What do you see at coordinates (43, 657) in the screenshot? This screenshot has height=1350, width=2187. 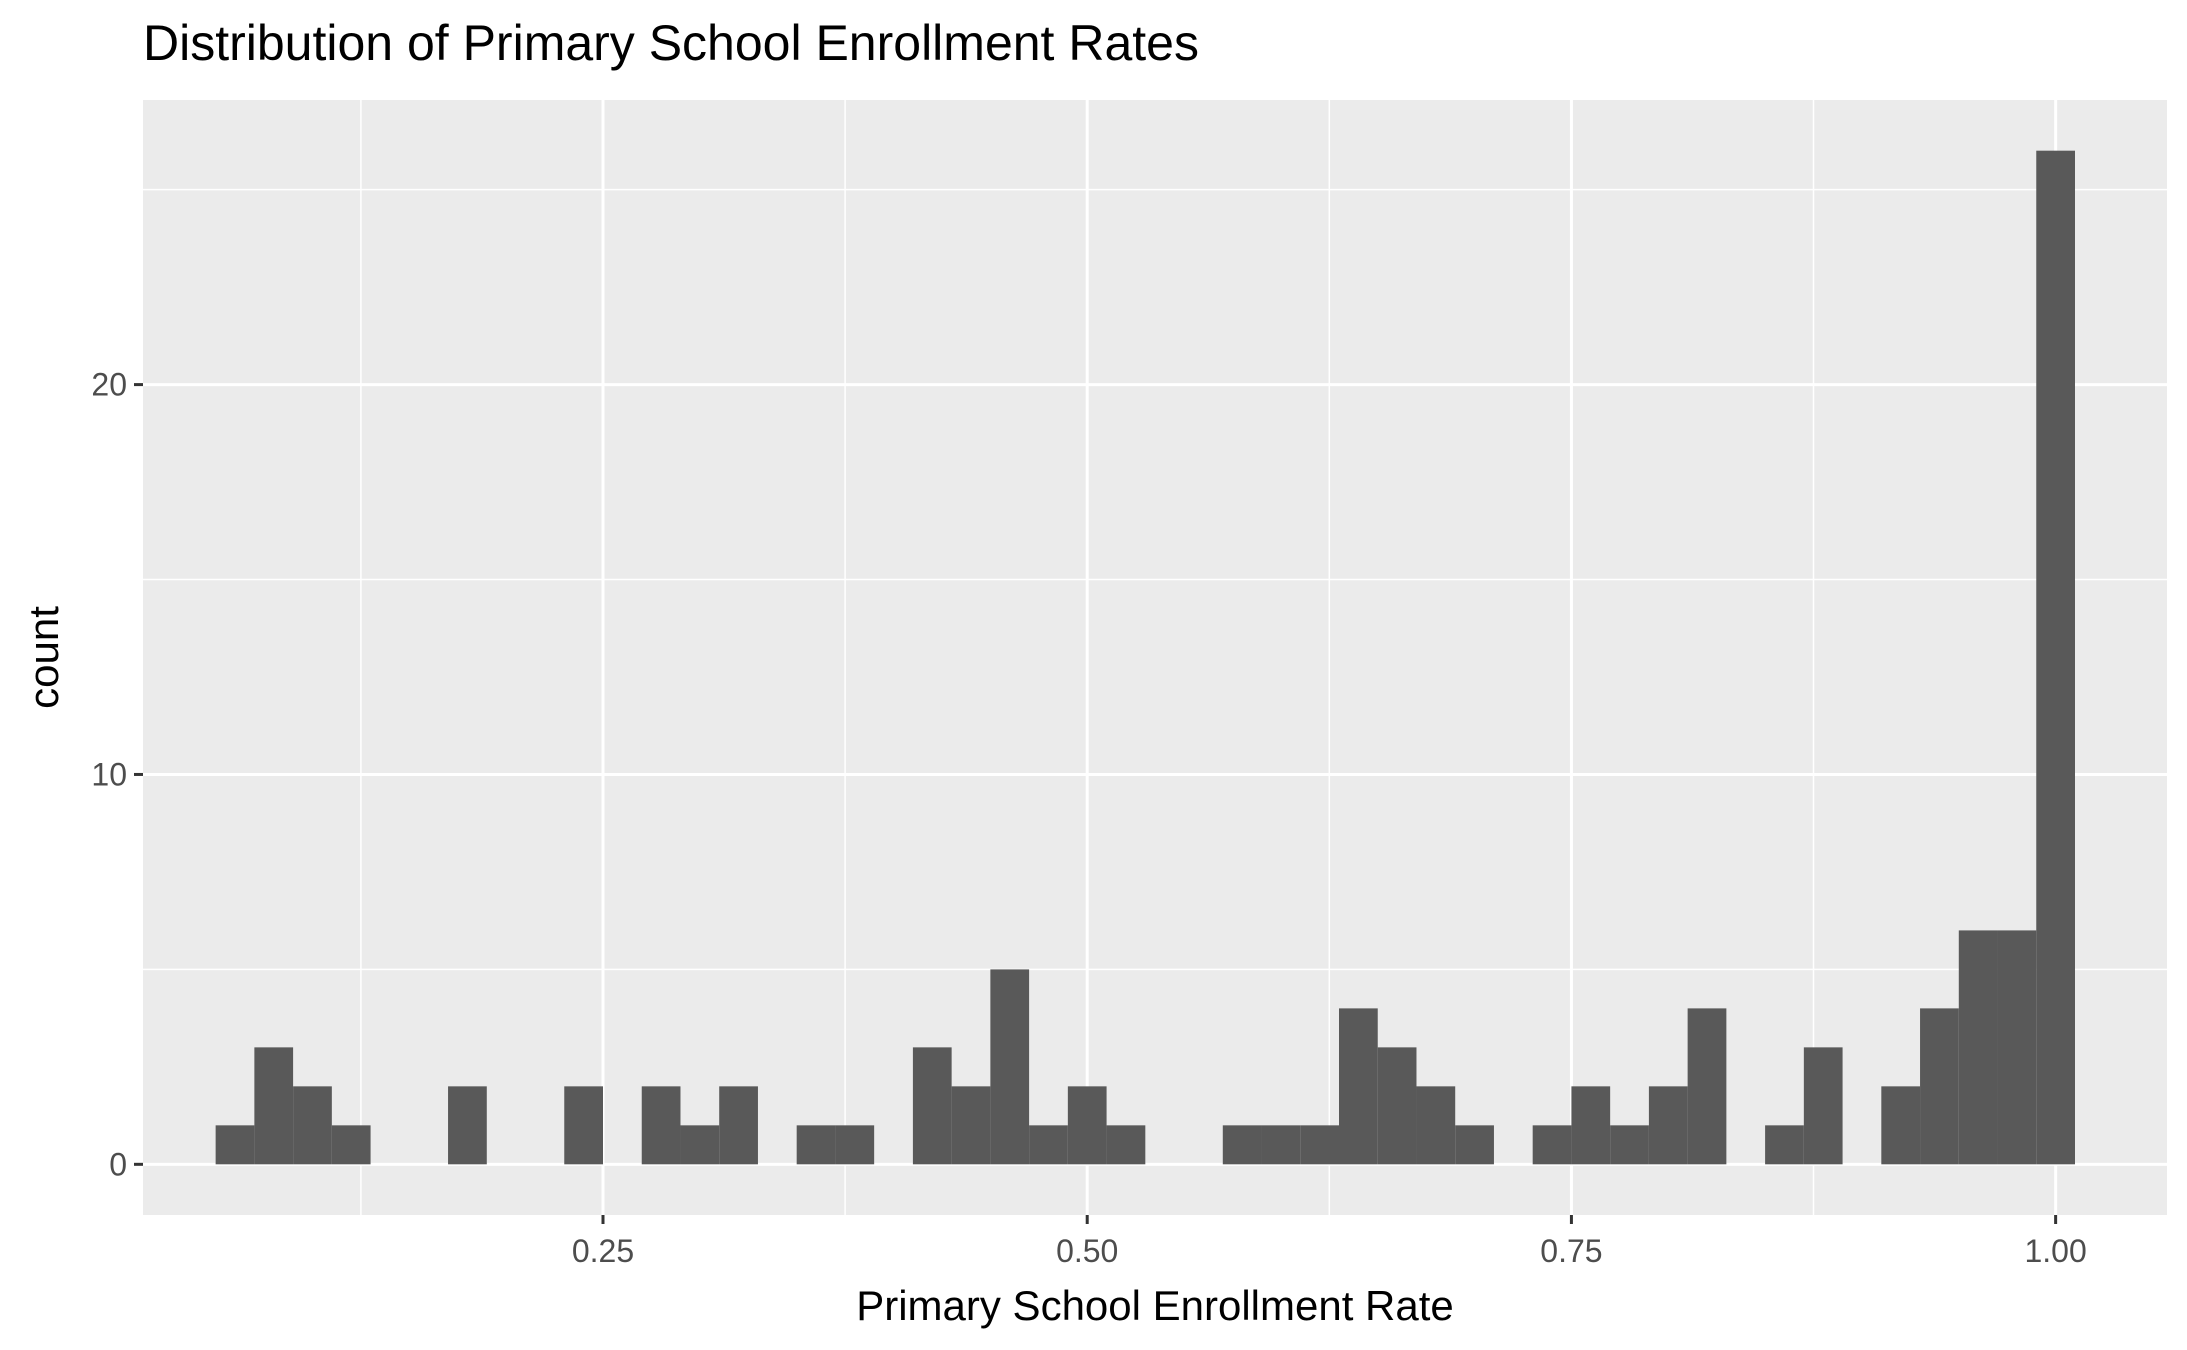 I see `y-axis-title: count` at bounding box center [43, 657].